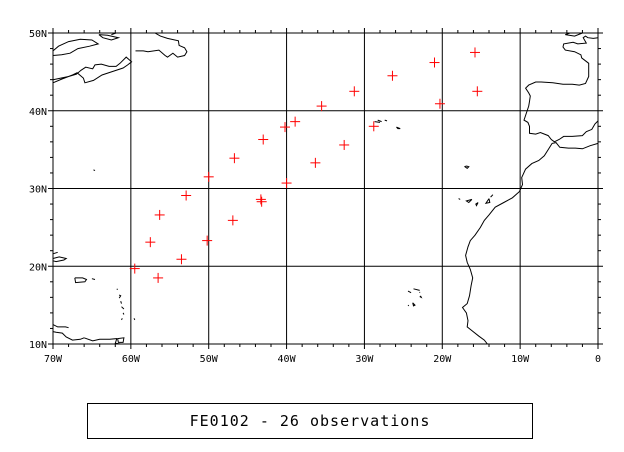 This screenshot has height=452, width=624. Describe the element at coordinates (131, 359) in the screenshot. I see `lon-tick-label: 60W` at that location.